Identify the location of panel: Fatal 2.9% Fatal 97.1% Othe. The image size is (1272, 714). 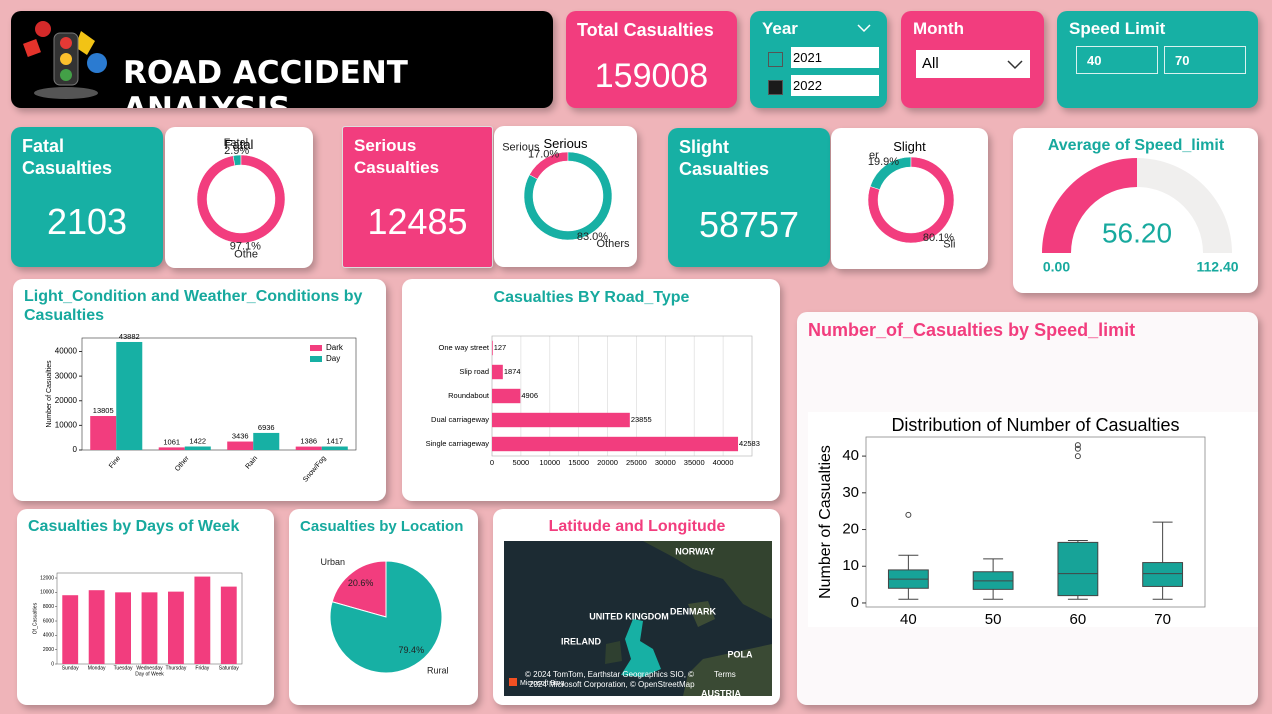
(239, 197).